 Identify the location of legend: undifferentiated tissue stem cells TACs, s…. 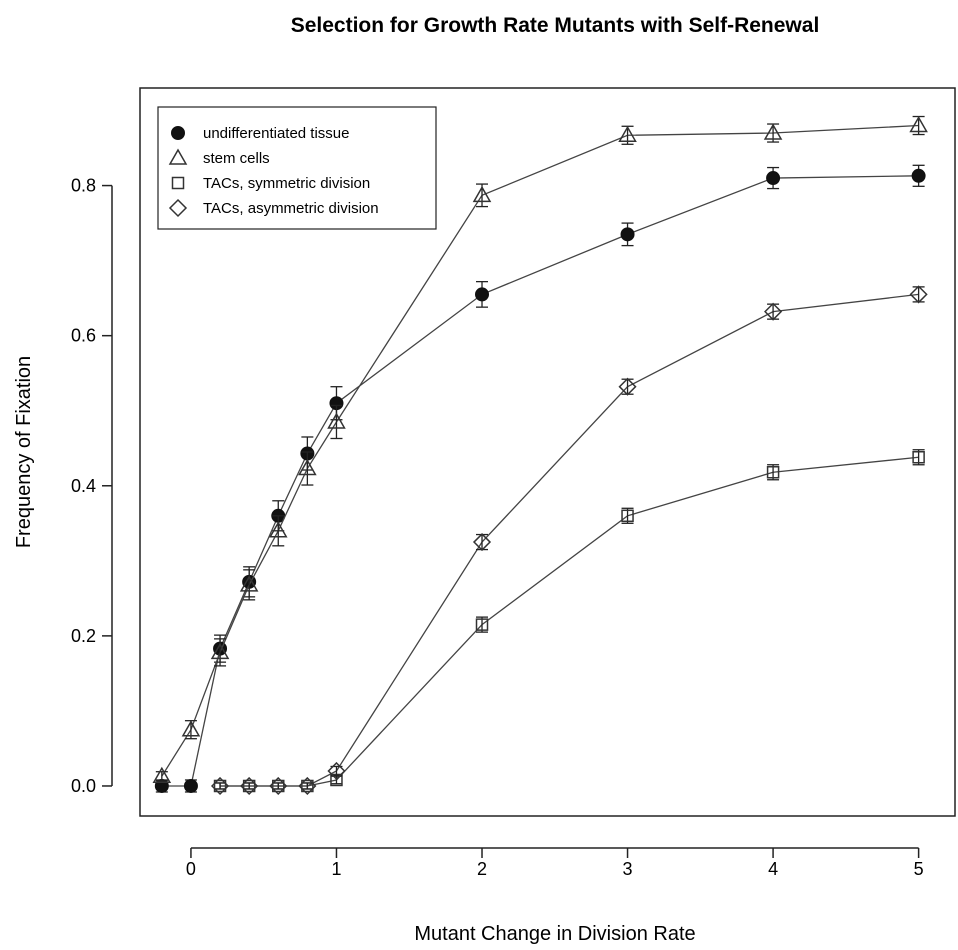
(297, 168).